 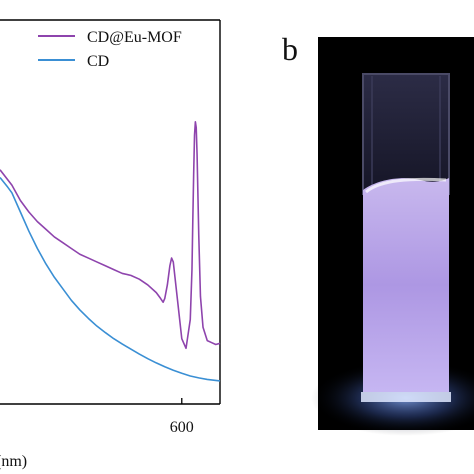 I want to click on x-tick-label-600: 600, so click(x=182, y=427).